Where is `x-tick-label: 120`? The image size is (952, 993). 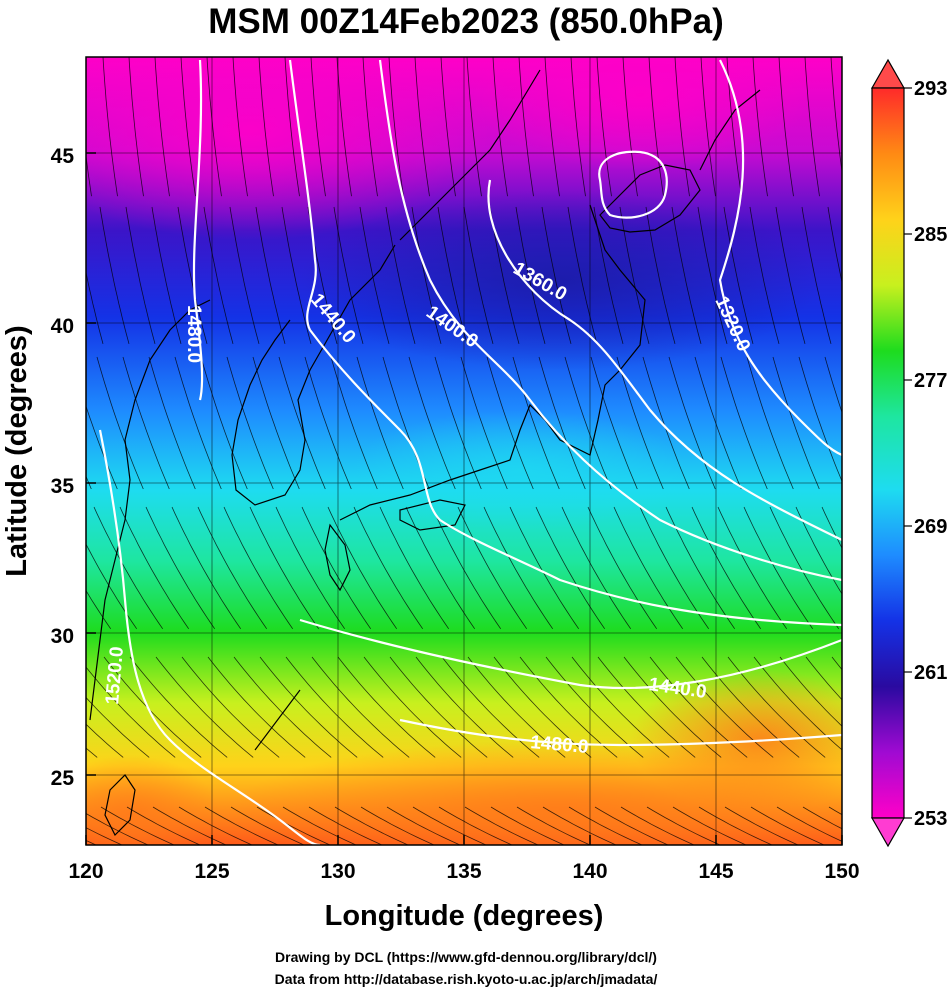 x-tick-label: 120 is located at coordinates (85, 871).